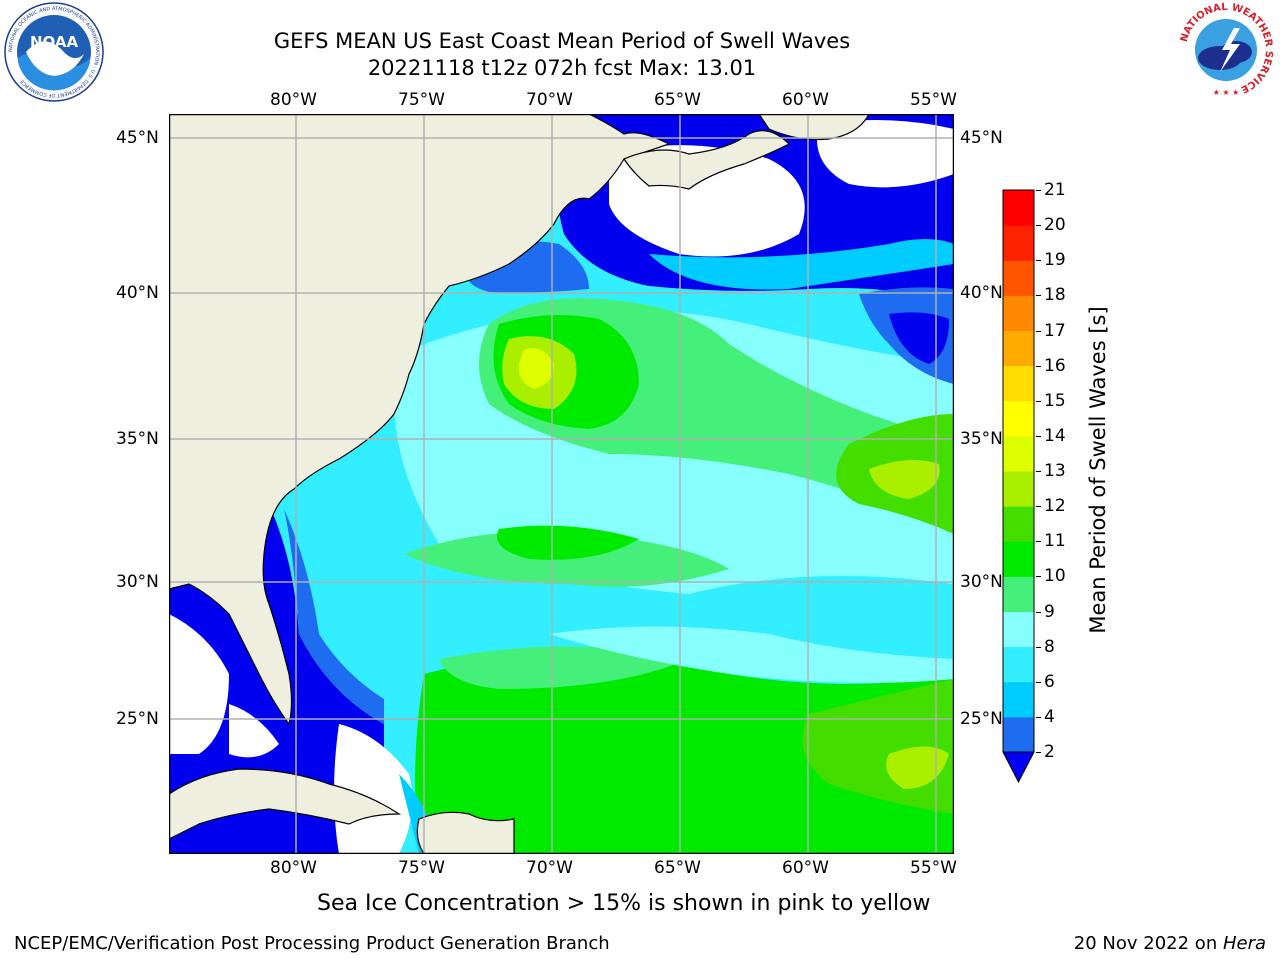 The width and height of the screenshot is (1280, 960). Describe the element at coordinates (1049, 716) in the screenshot. I see `colorbar-tick-label: 4` at that location.